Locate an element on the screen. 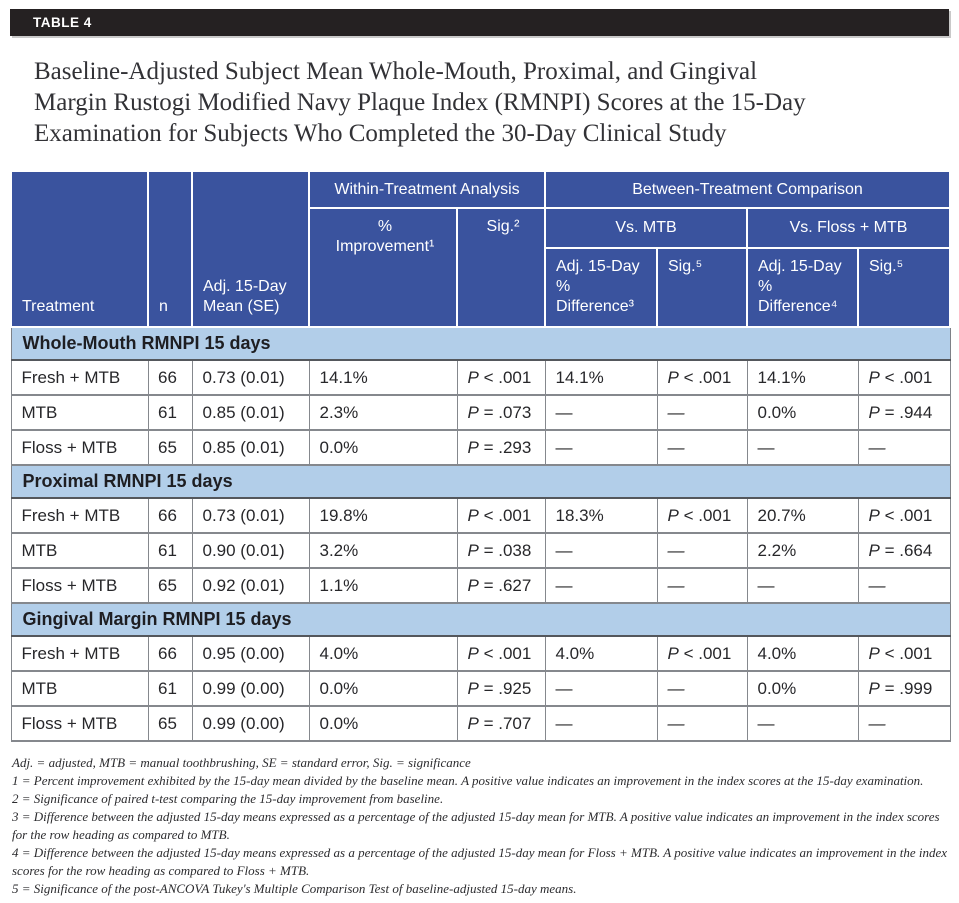 This screenshot has height=903, width=959. cell-n: 66 is located at coordinates (170, 377).